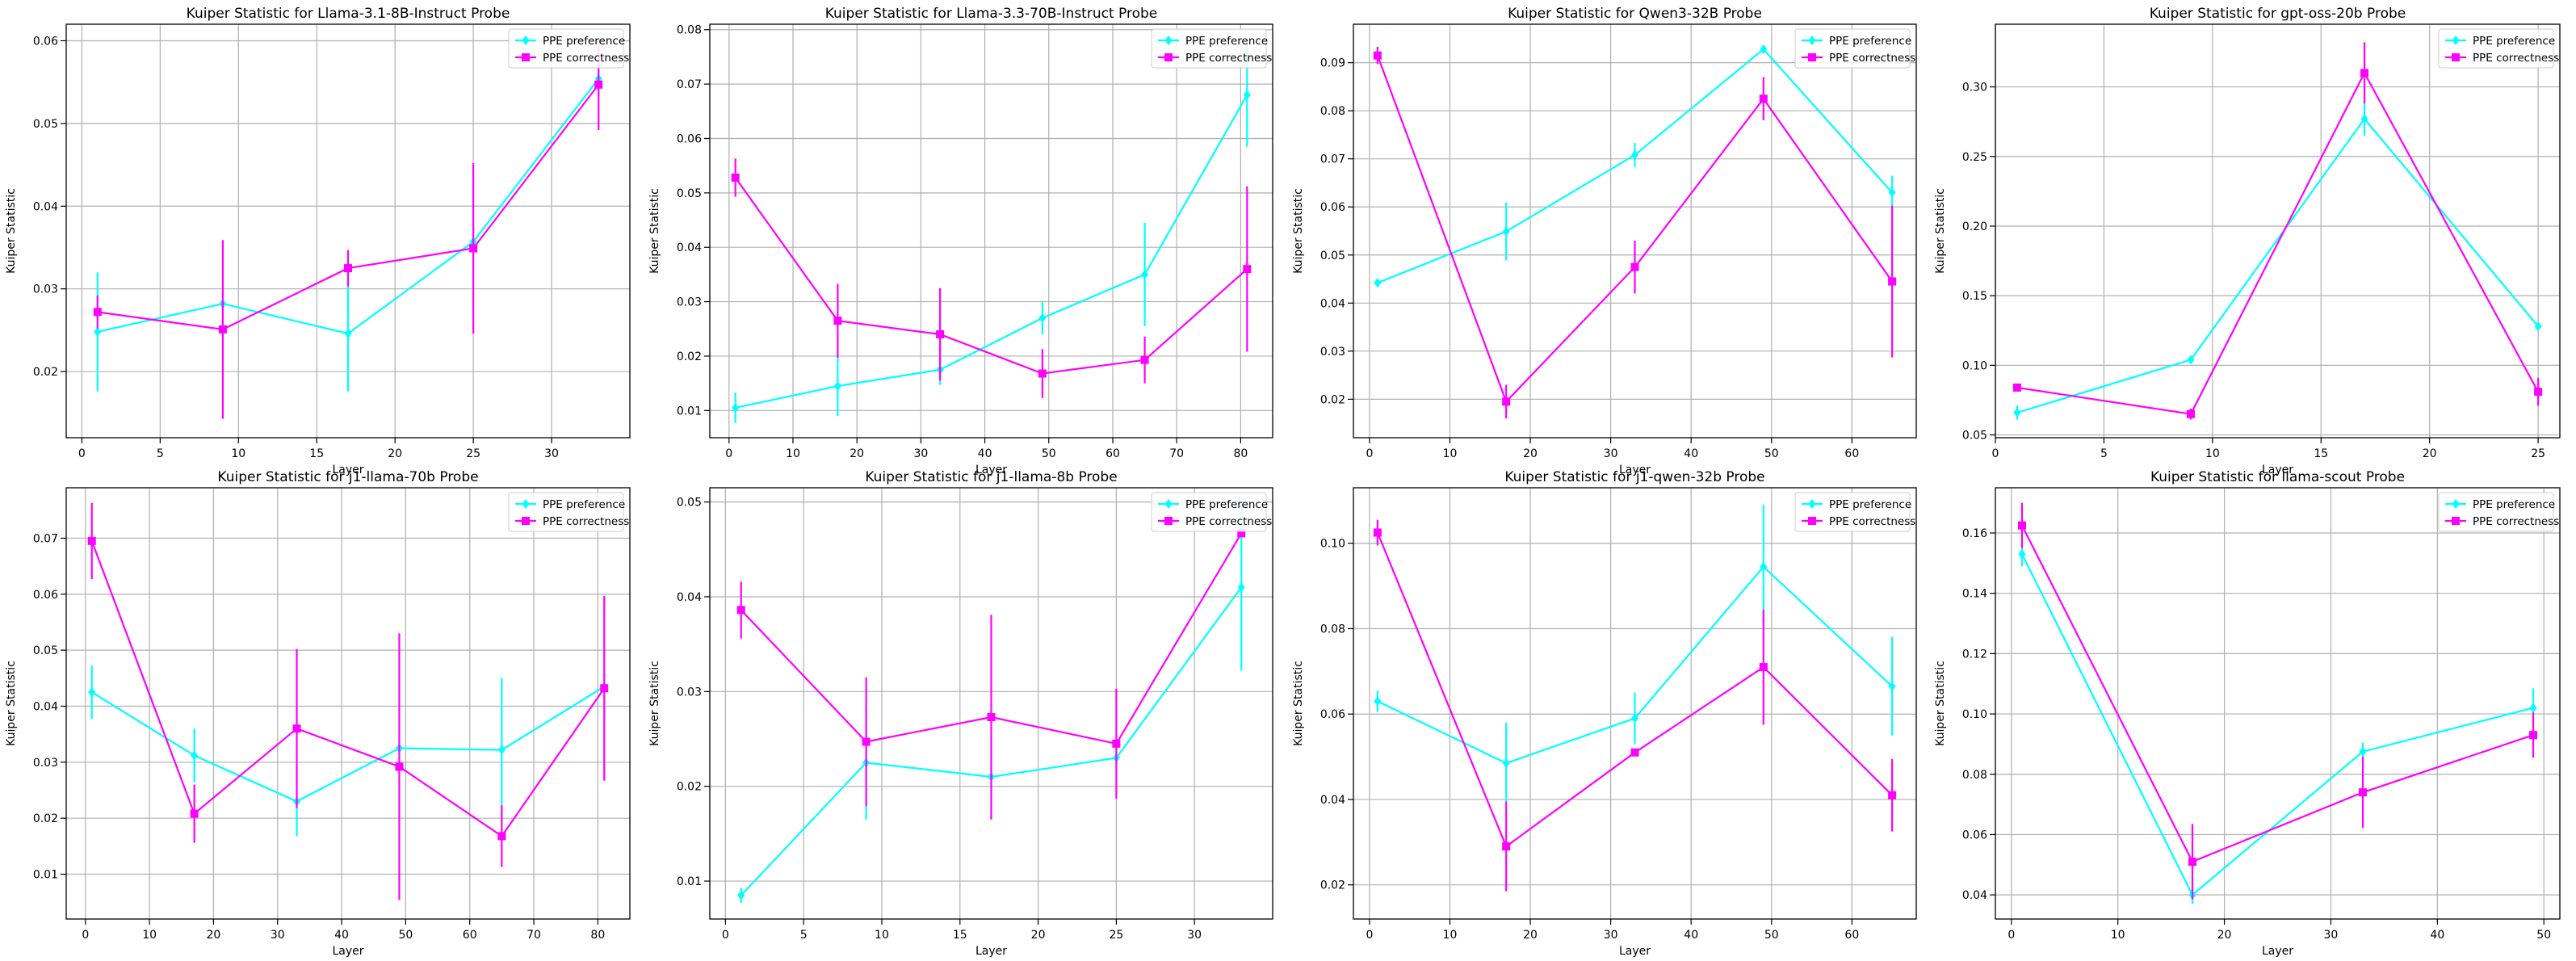  What do you see at coordinates (991, 951) in the screenshot?
I see `x-axis-label: Layer` at bounding box center [991, 951].